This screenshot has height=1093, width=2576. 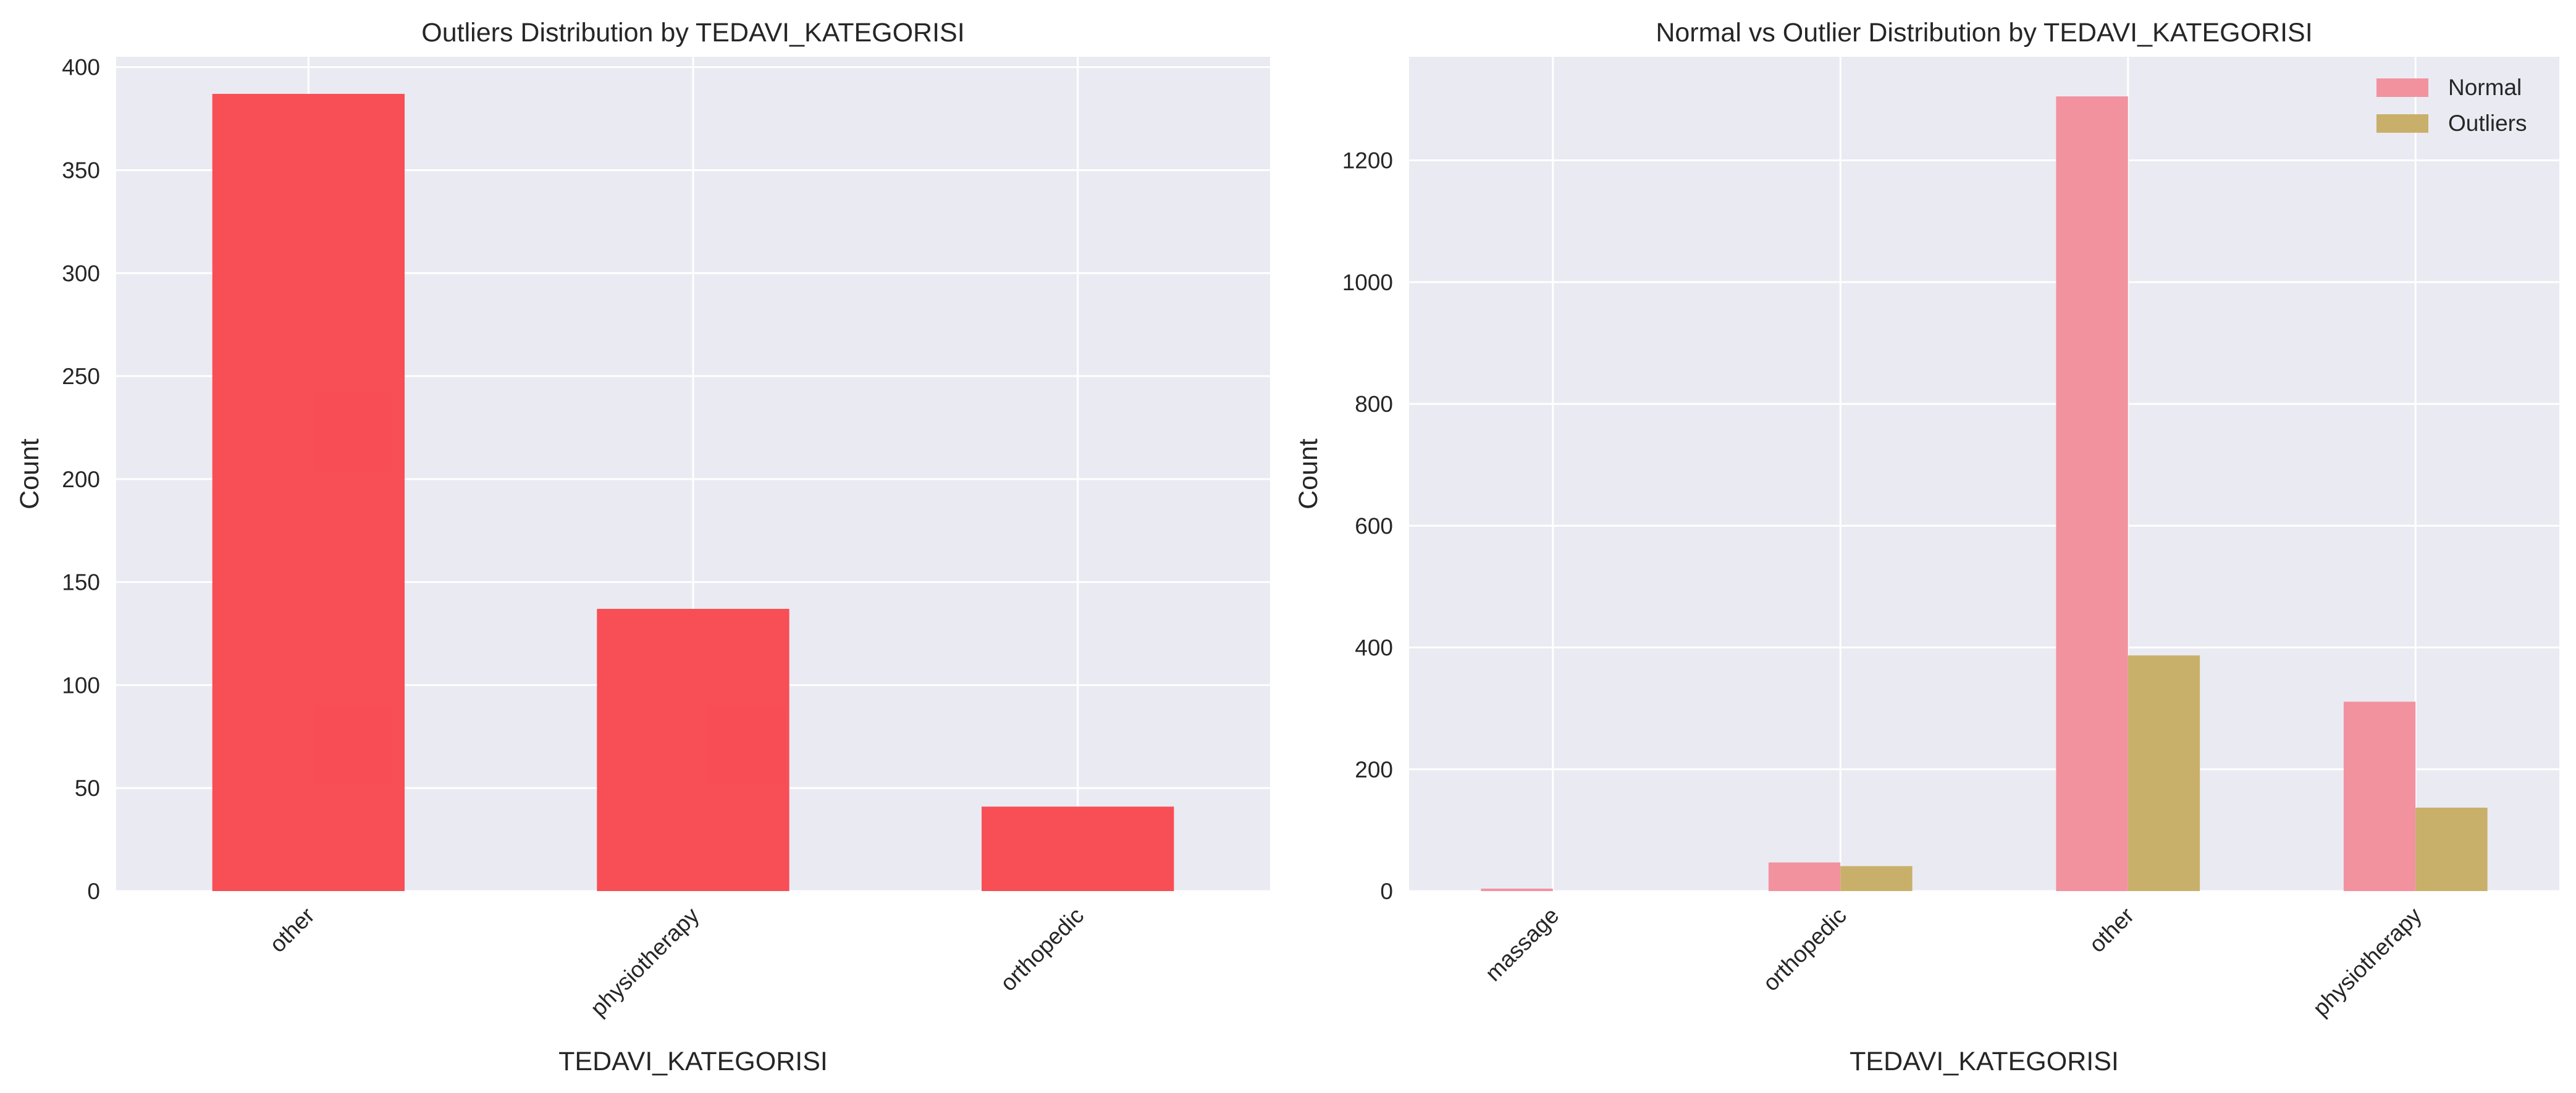 I want to click on bar-orthopedic, so click(x=1078, y=848).